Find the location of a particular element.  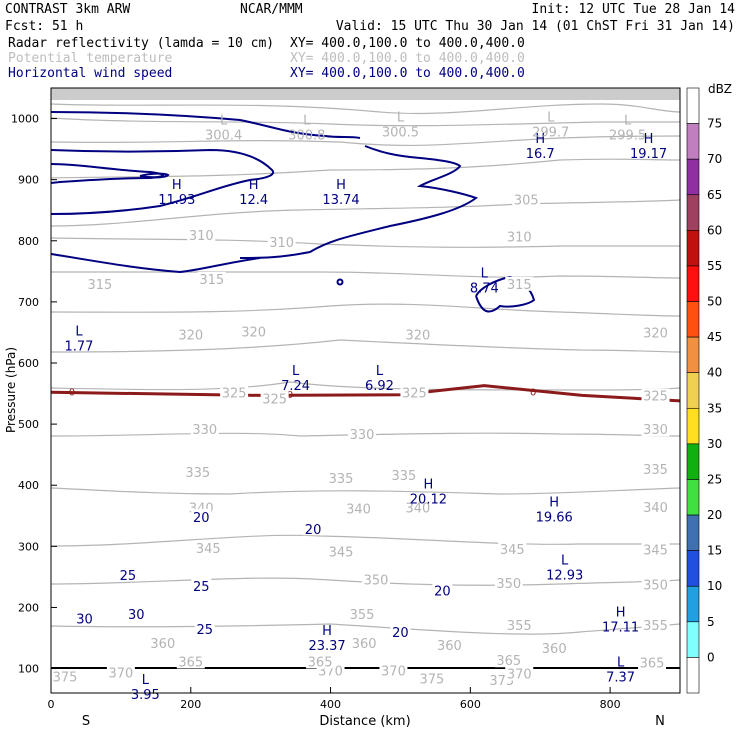

theta-label: 340 is located at coordinates (418, 508).